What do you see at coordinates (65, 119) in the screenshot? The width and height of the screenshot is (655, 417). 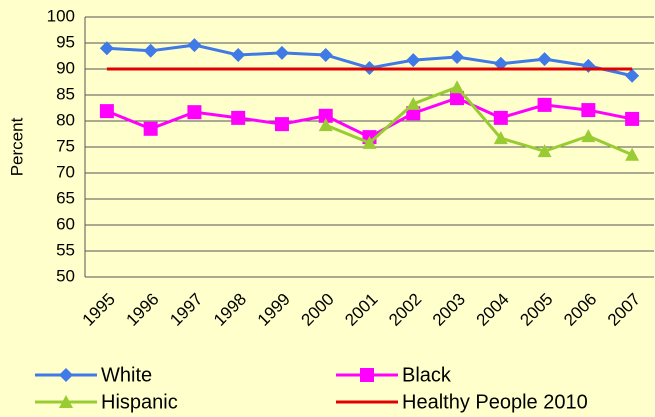 I see `y-tick-label: 80` at bounding box center [65, 119].